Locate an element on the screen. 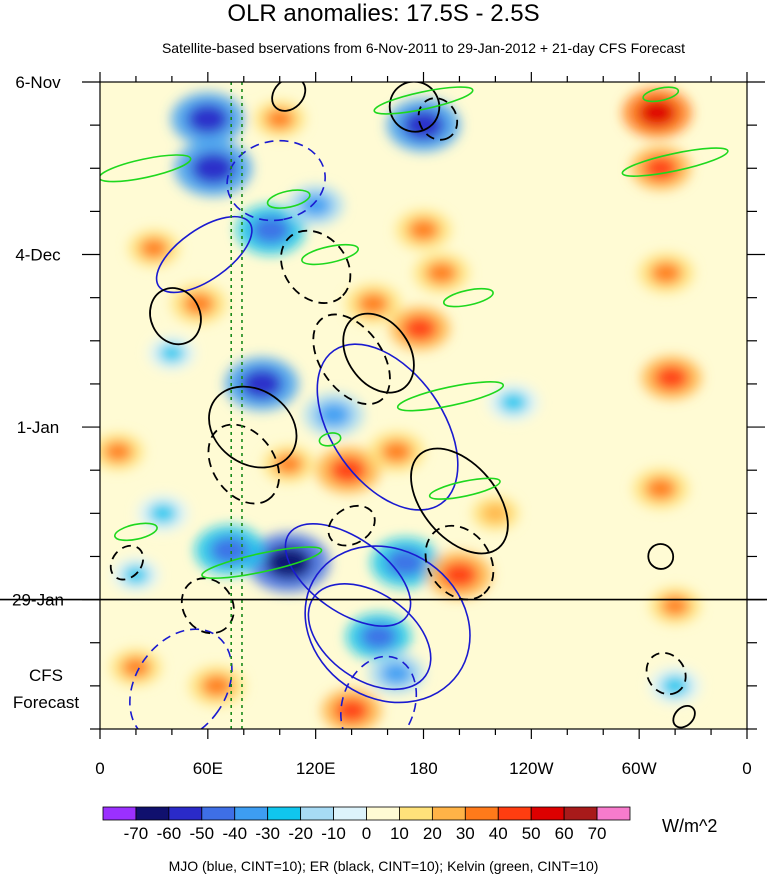 This screenshot has height=878, width=767. colorbar-label: 30 is located at coordinates (465, 833).